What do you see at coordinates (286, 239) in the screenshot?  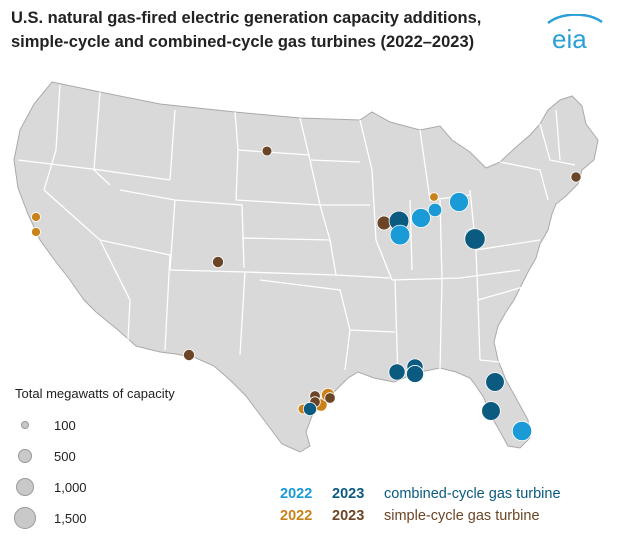 I see `border-ne-ks` at bounding box center [286, 239].